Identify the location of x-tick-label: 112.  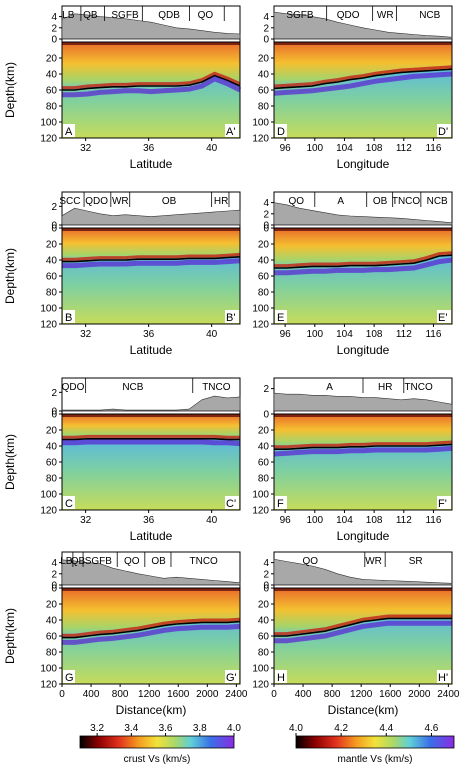
(404, 148).